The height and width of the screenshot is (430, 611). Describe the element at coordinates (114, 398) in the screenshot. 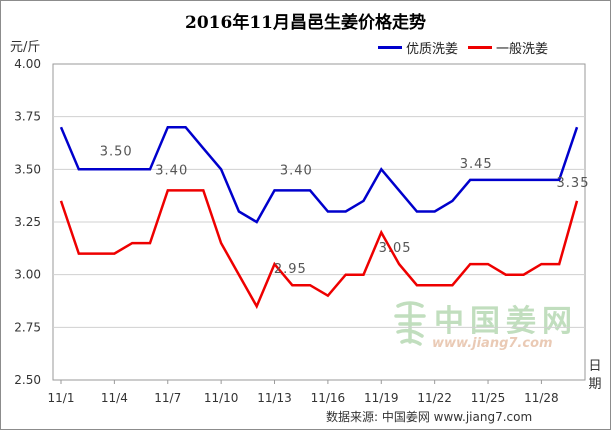

I see `x-tick-label: 11/4` at that location.